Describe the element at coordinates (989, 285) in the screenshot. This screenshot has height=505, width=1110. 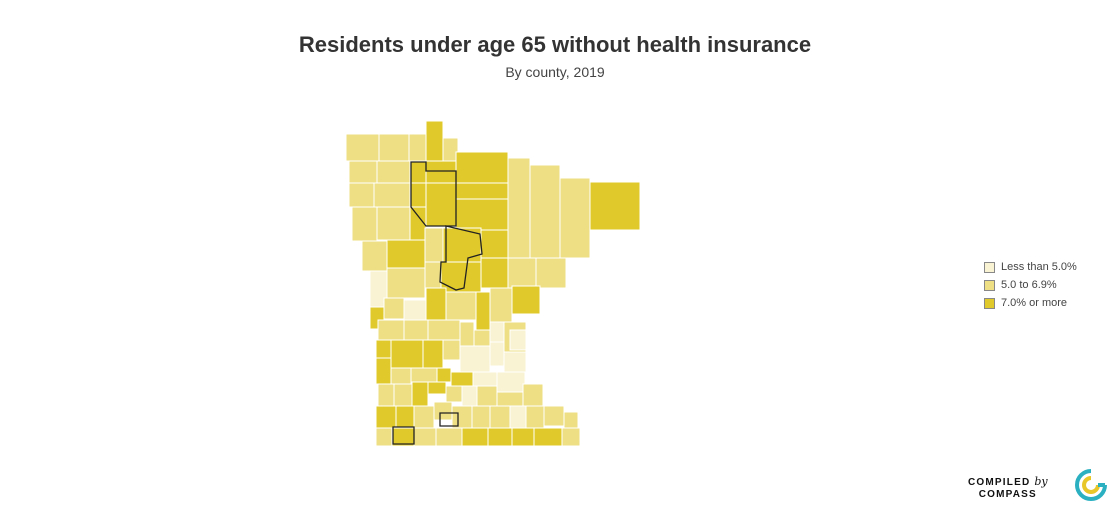
I see `legend-swatch-mid` at that location.